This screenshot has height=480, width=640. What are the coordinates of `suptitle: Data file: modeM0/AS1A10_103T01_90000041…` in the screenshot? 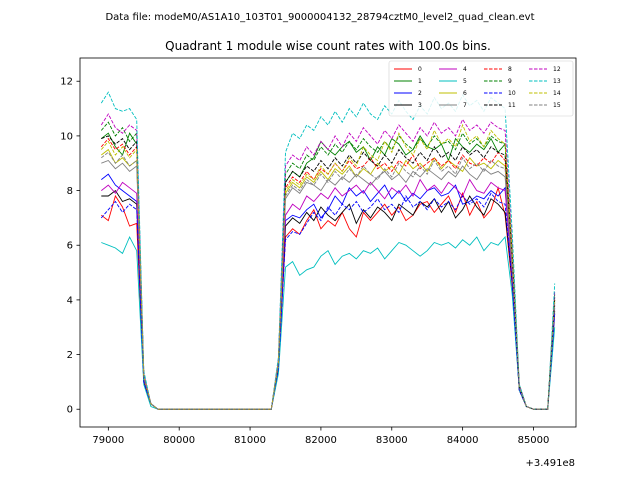 It's located at (319, 17).